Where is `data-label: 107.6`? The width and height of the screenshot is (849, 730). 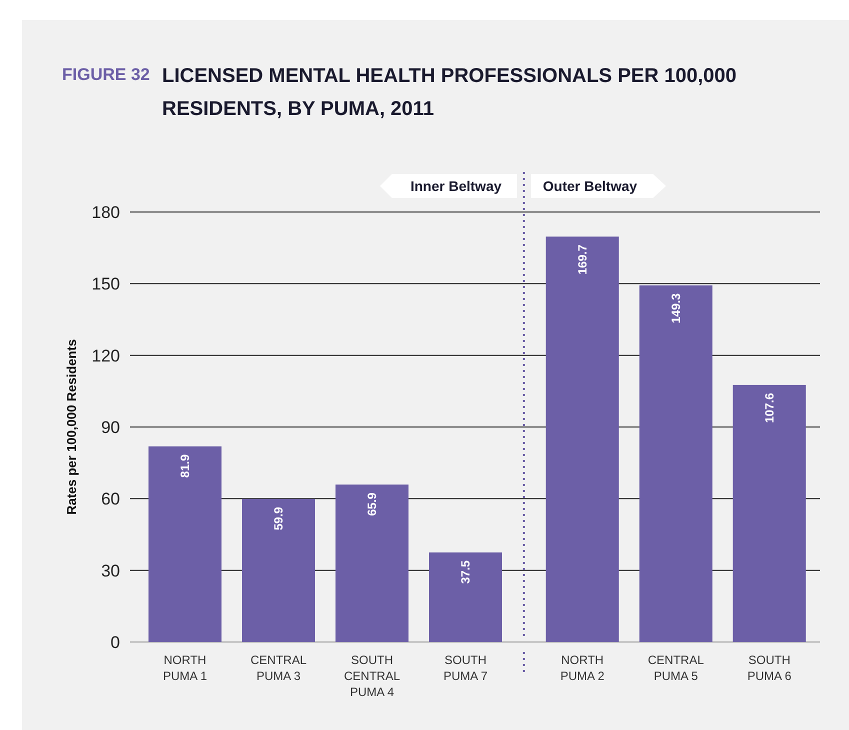 data-label: 107.6 is located at coordinates (769, 407).